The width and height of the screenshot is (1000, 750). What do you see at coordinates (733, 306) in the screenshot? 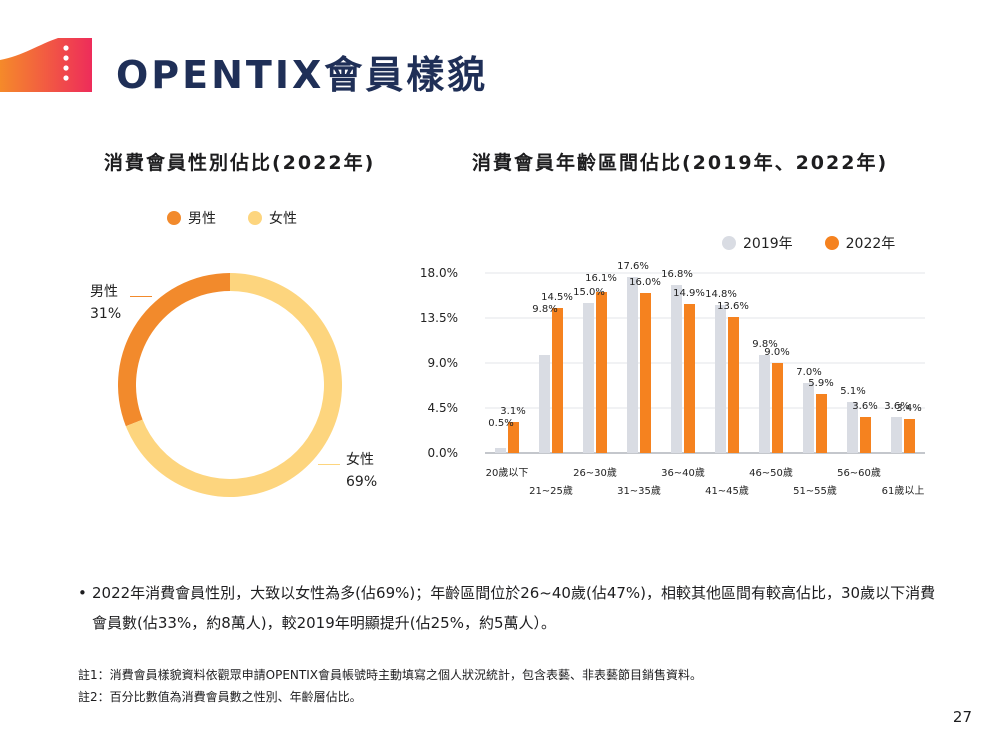
I see `data-label-2022: 13.6%` at bounding box center [733, 306].